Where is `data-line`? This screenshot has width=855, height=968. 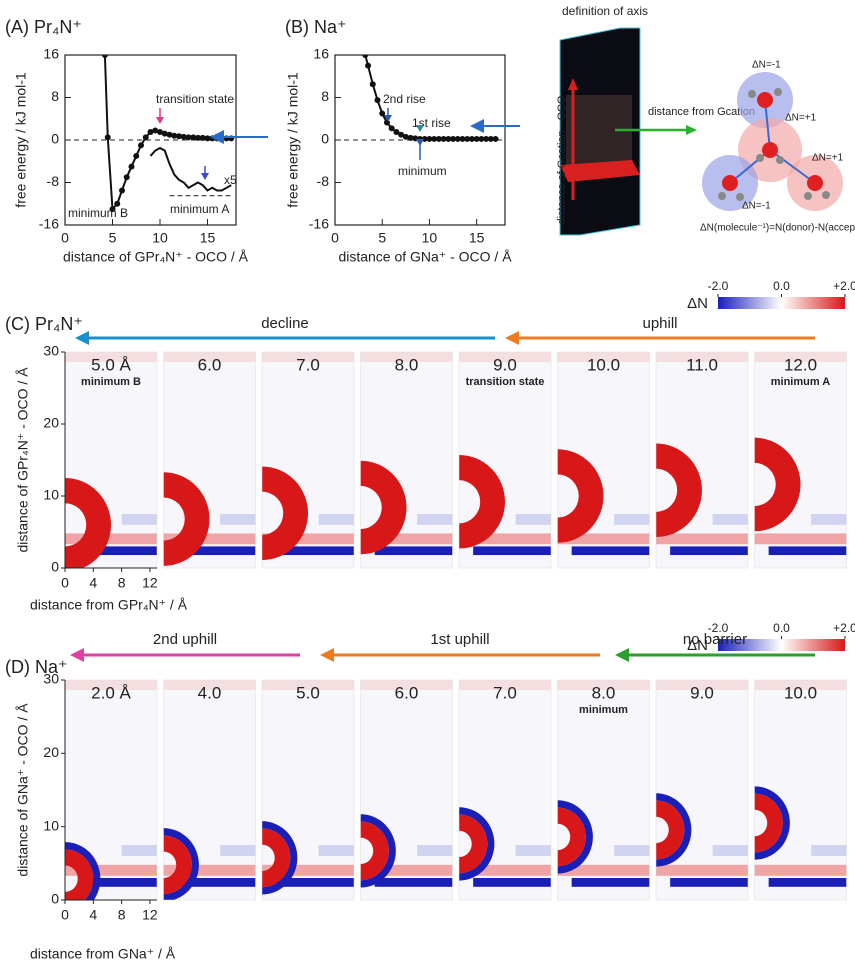 data-line is located at coordinates (167, 133).